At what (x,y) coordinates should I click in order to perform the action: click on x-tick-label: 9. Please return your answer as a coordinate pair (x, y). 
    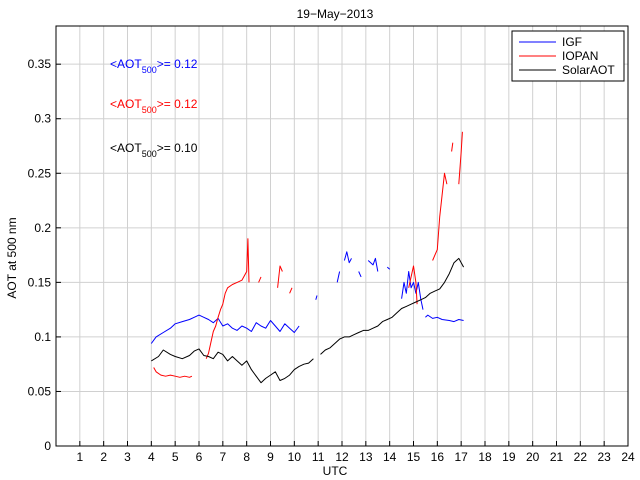
    Looking at the image, I should click on (270, 457).